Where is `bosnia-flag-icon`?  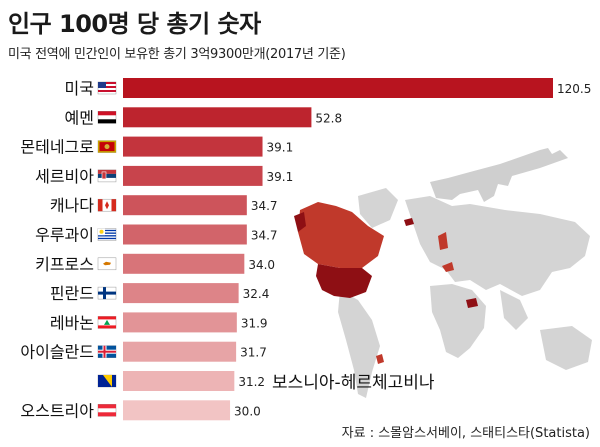 bosnia-flag-icon is located at coordinates (107, 381).